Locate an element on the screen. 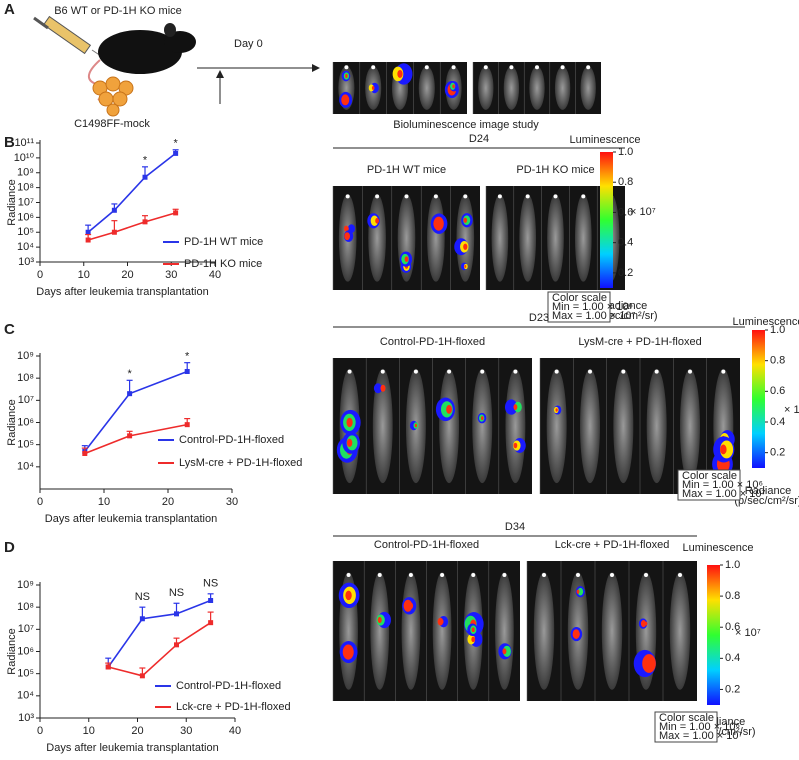 Image resolution: width=799 pixels, height=760 pixels. colorbar-tick-label: 0.2 is located at coordinates (625, 273).